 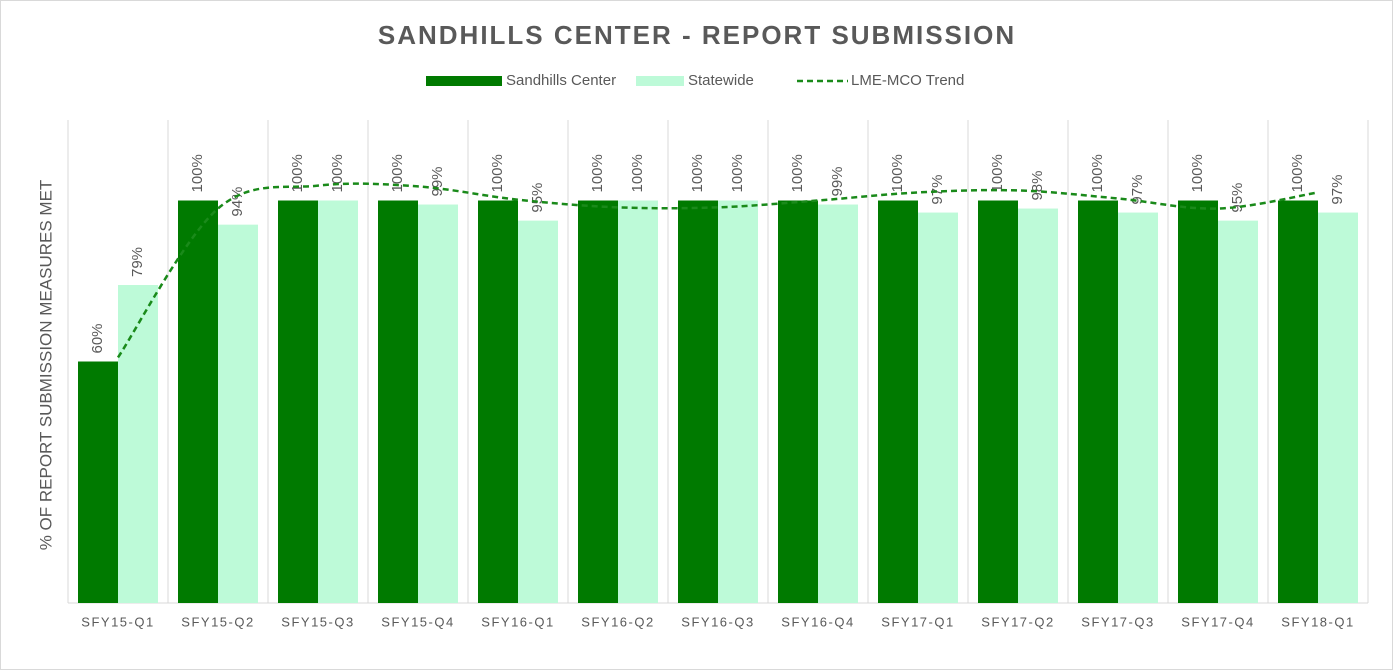 I want to click on x-tick-label: SFY15-Q4, so click(x=417, y=621).